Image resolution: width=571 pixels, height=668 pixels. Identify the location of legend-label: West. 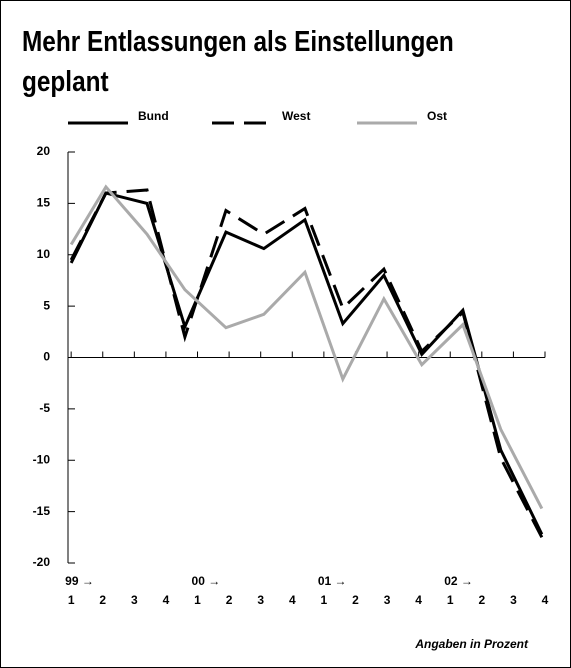
(296, 116).